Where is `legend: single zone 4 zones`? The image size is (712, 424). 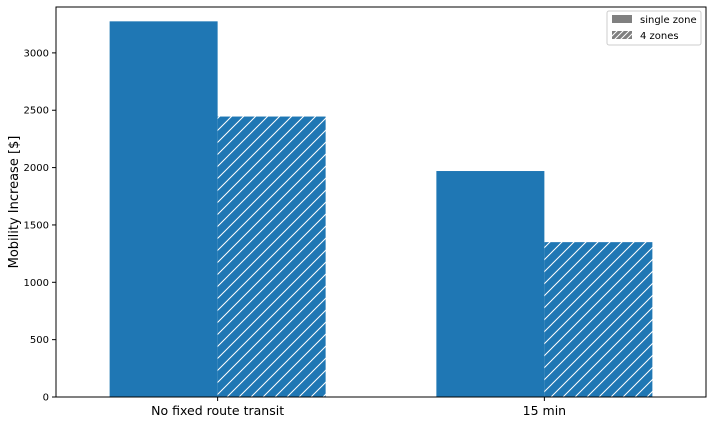
legend: single zone 4 zones is located at coordinates (654, 28).